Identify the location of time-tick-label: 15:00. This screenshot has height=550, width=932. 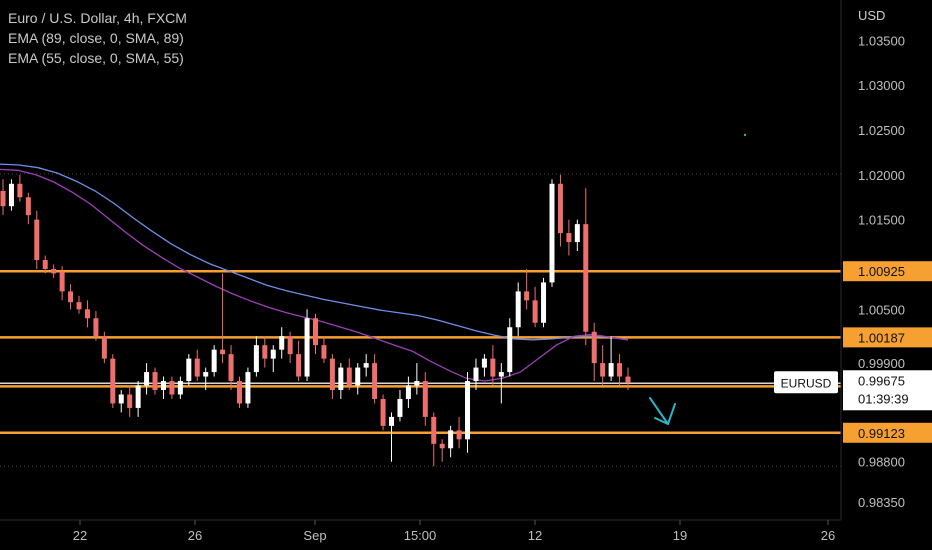
(420, 535).